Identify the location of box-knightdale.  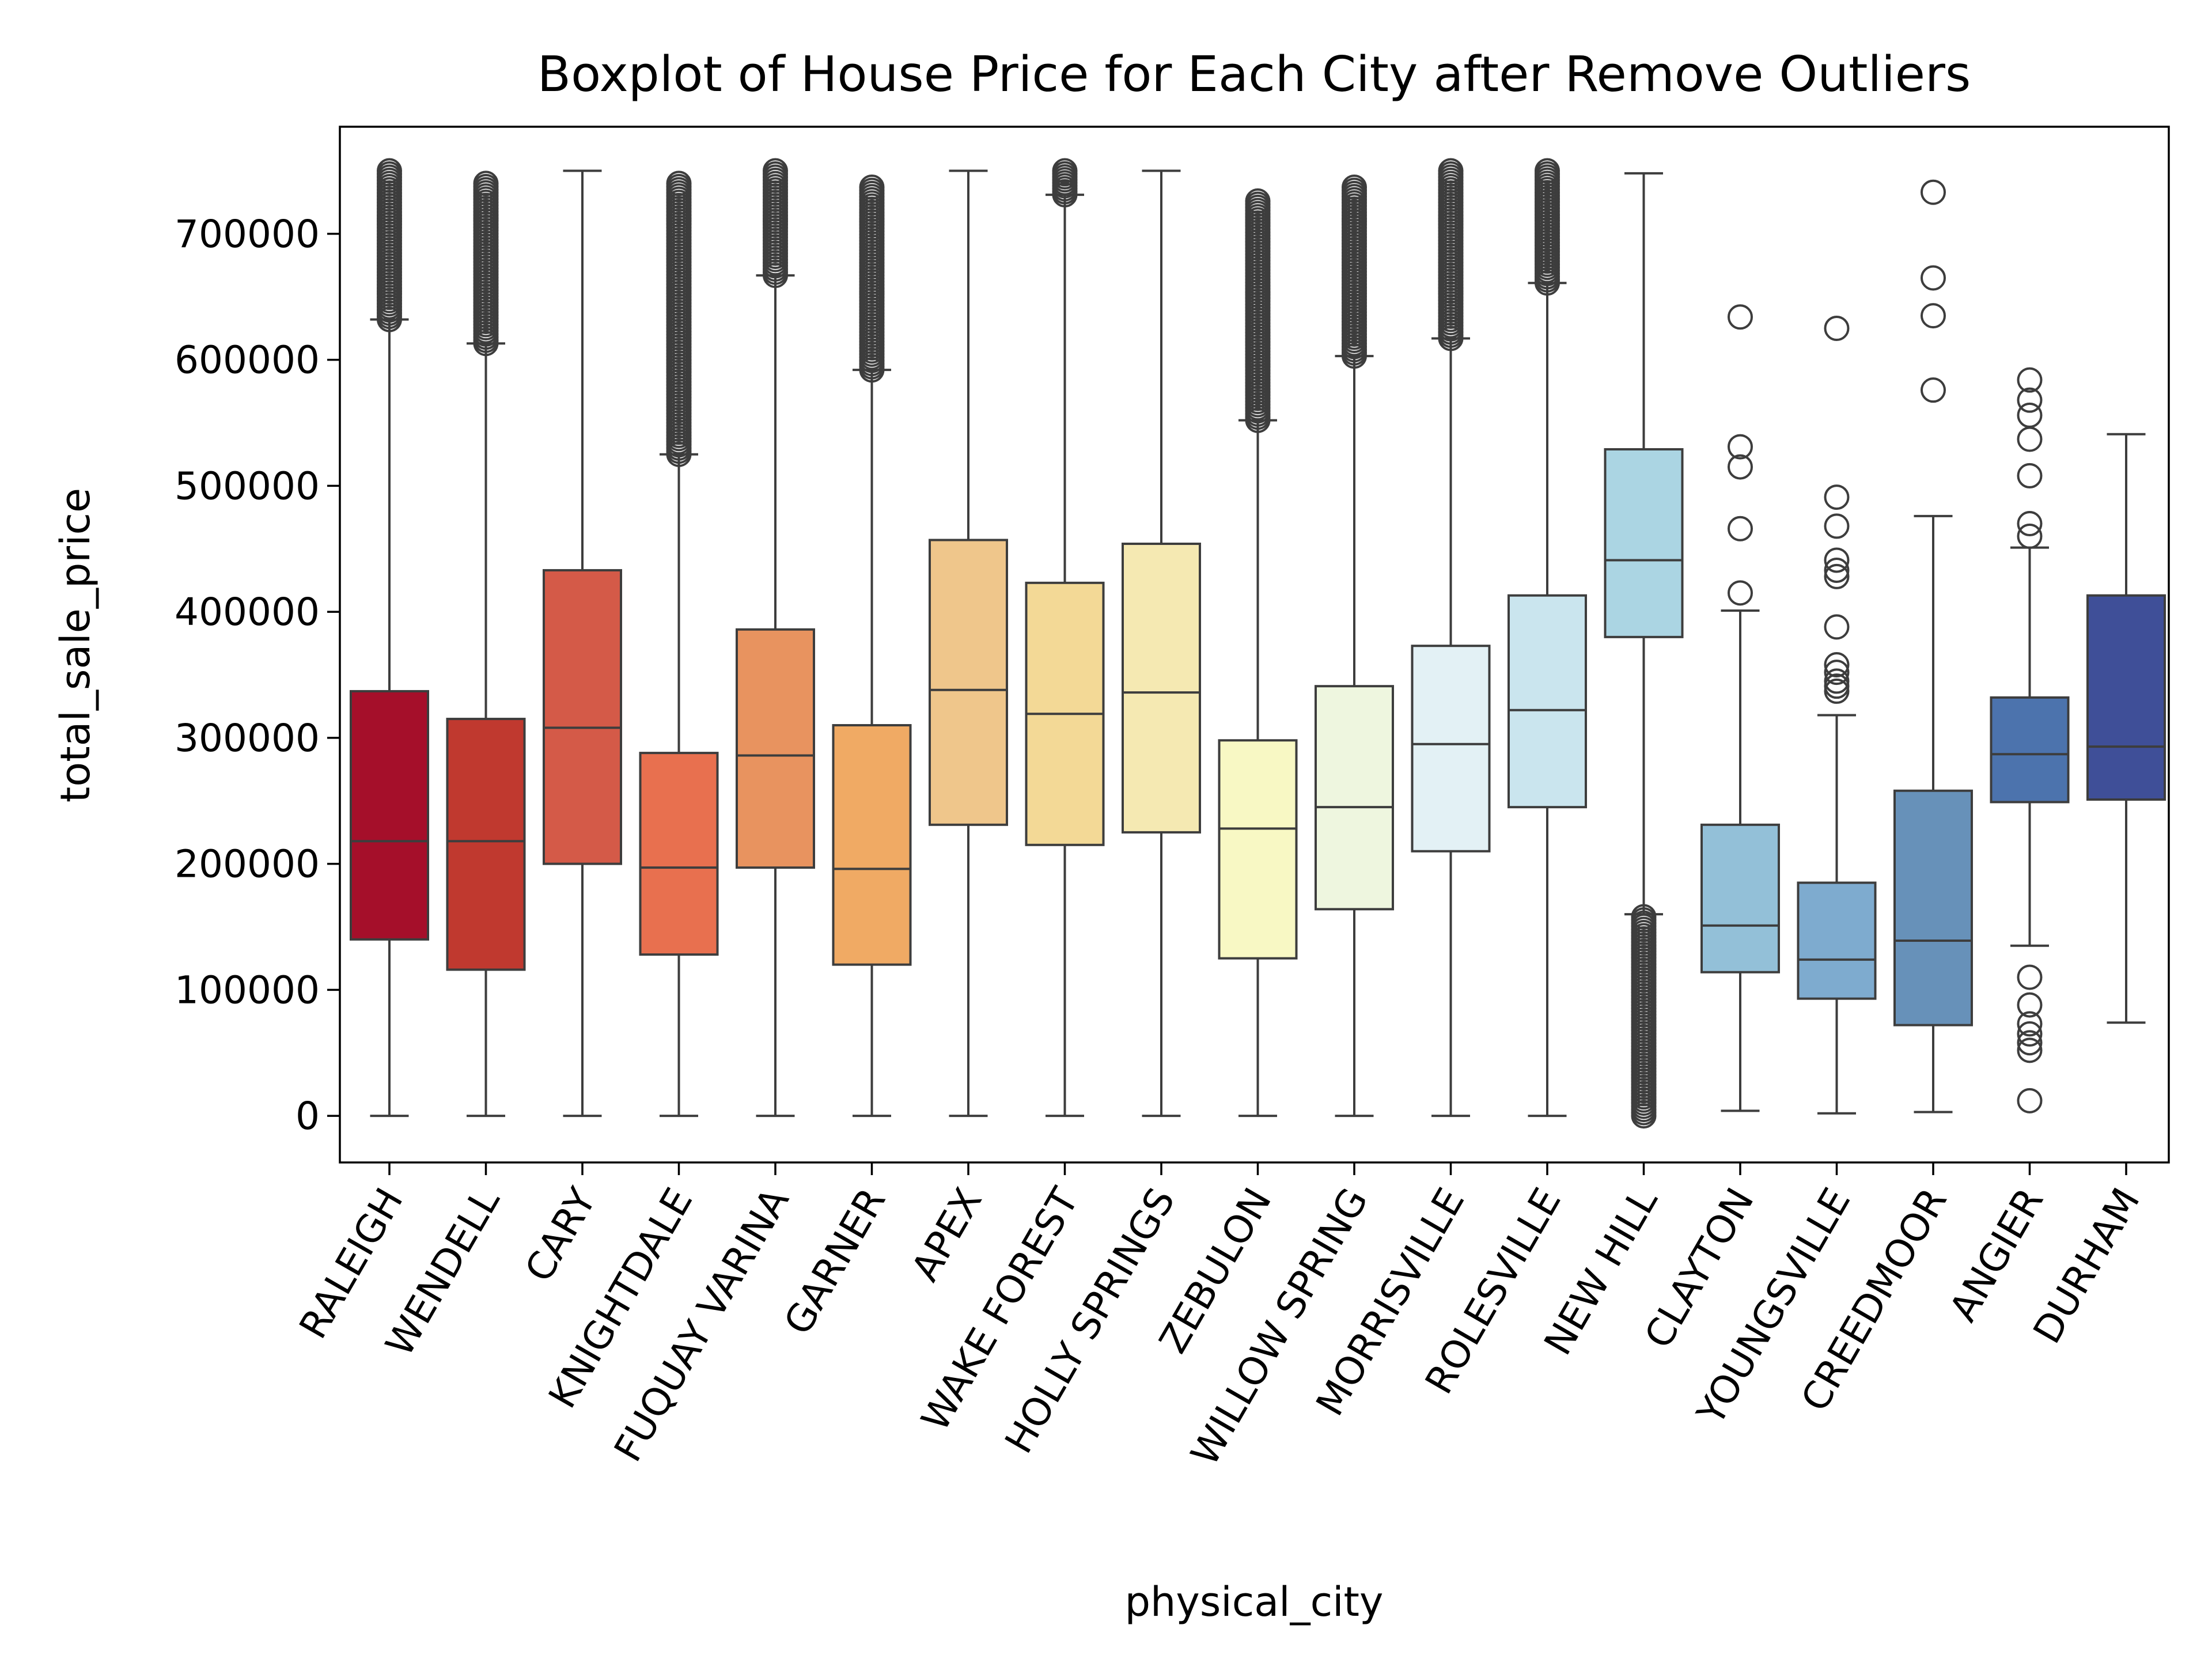
(679, 644).